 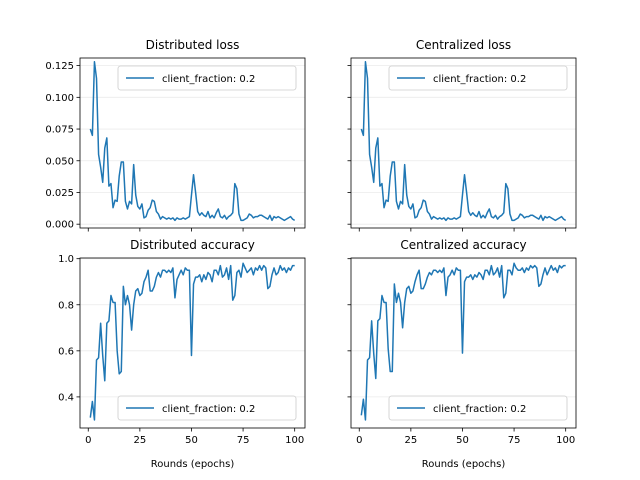 I want to click on chart-panel: Centralized loss client_fraction: 0.2, so click(x=462, y=135).